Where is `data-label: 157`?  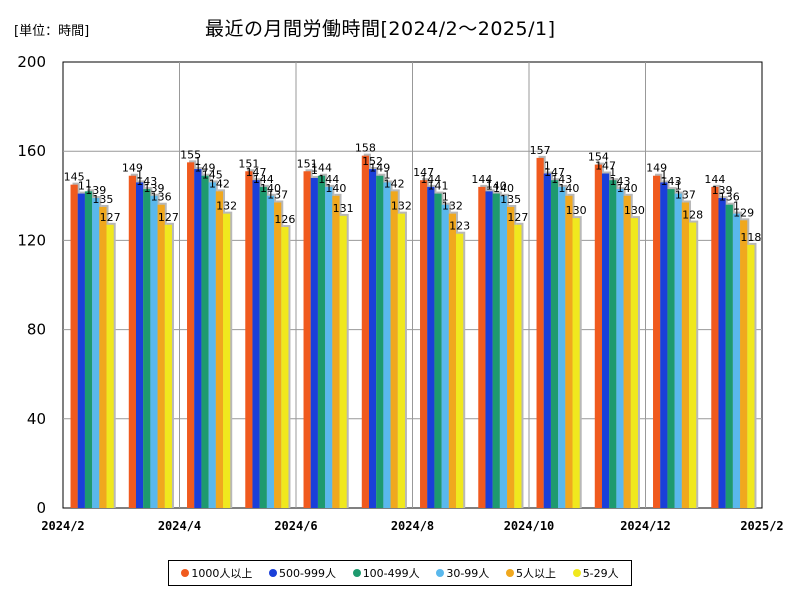
data-label: 157 is located at coordinates (540, 150).